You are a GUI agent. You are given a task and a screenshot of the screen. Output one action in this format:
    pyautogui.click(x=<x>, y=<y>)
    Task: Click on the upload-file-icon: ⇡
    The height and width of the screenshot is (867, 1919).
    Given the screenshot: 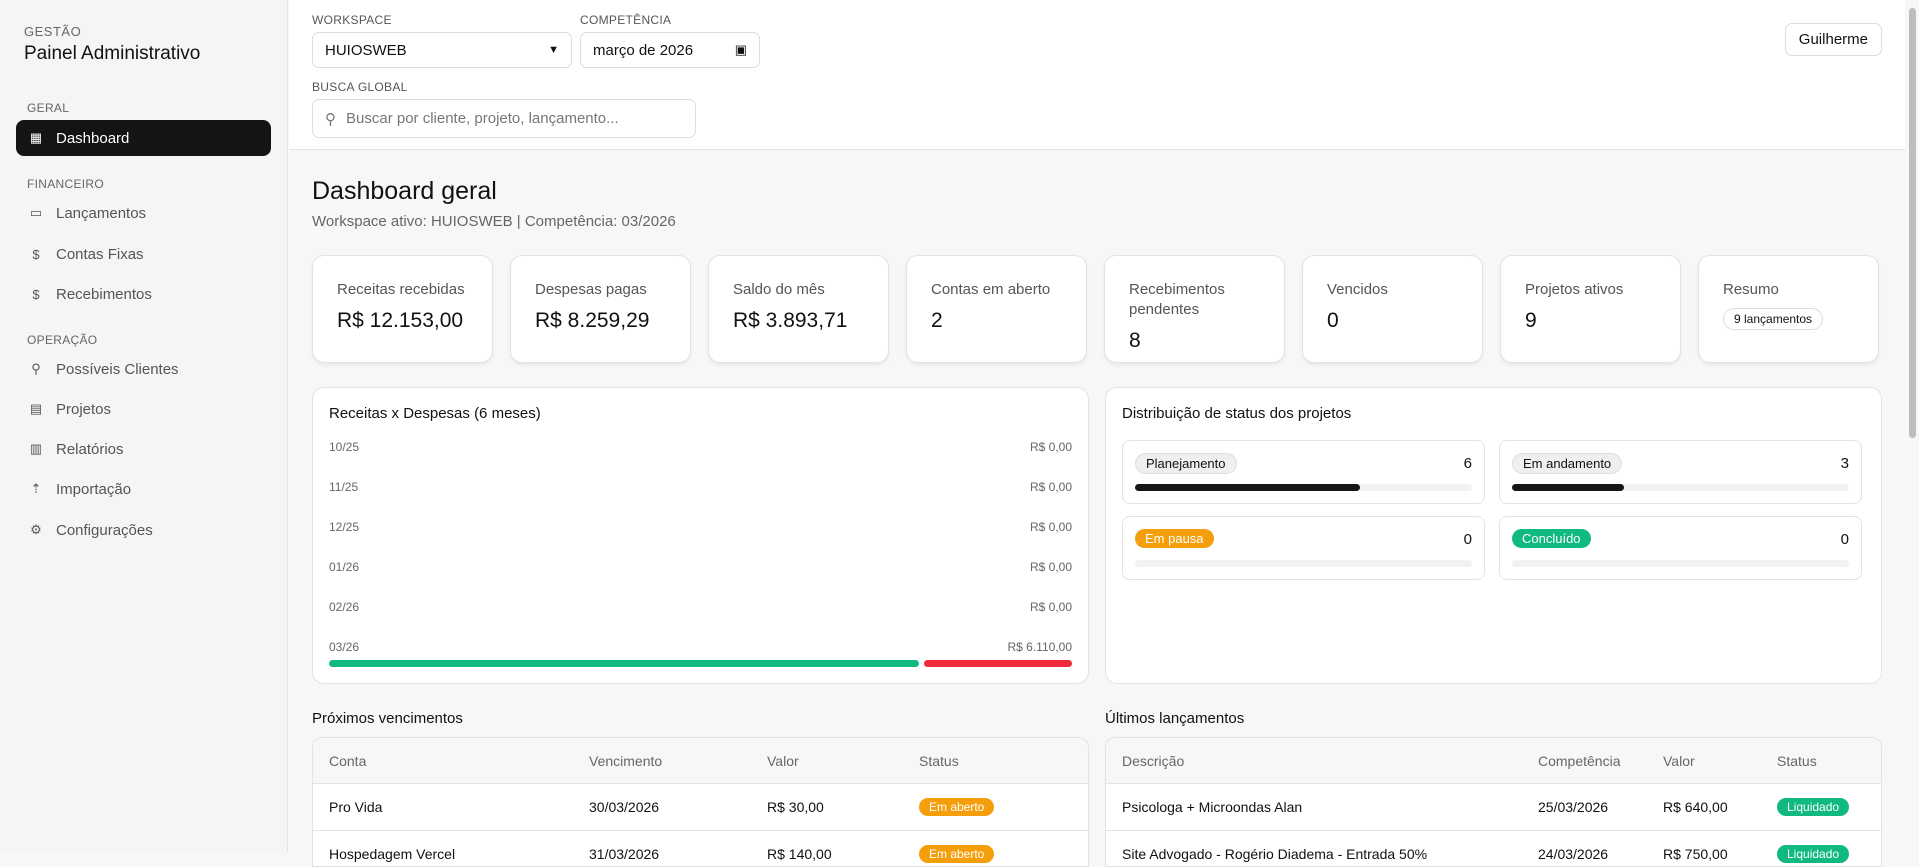 What is the action you would take?
    pyautogui.click(x=36, y=488)
    